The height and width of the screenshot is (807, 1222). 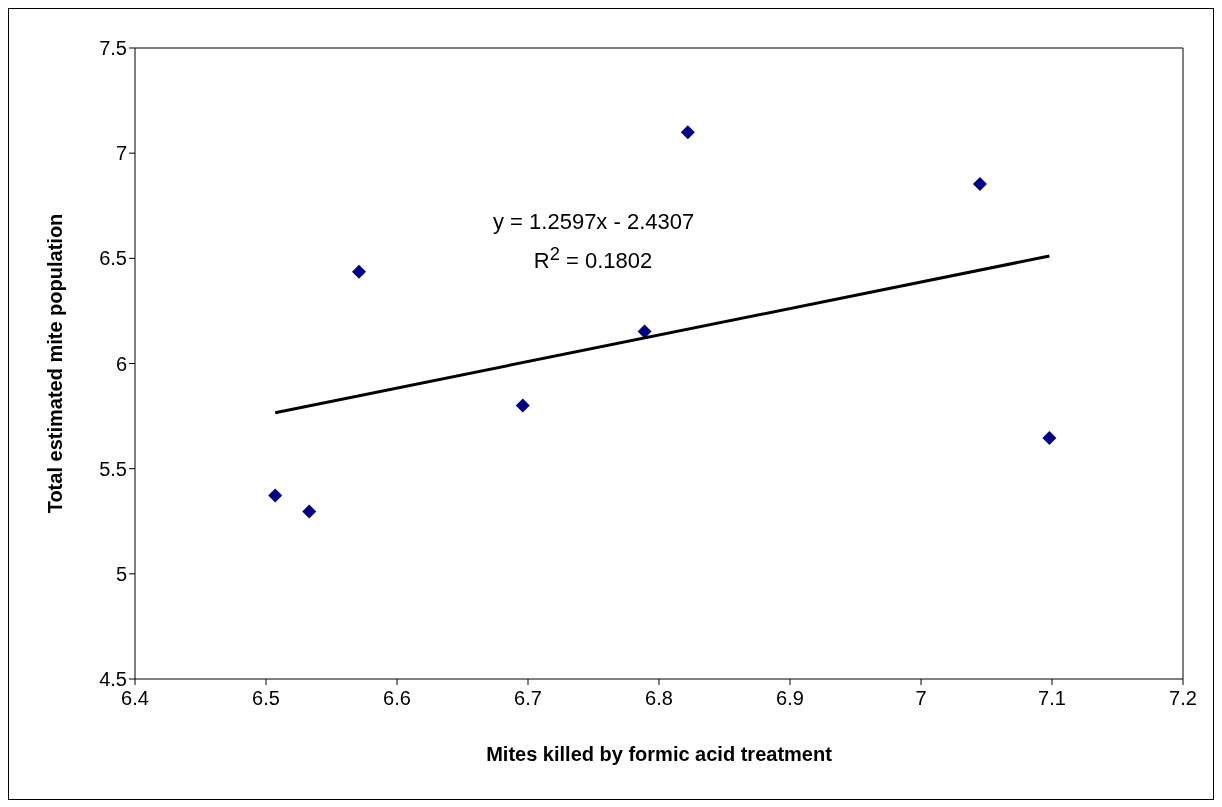 What do you see at coordinates (113, 468) in the screenshot?
I see `y-tick-label: 5.5` at bounding box center [113, 468].